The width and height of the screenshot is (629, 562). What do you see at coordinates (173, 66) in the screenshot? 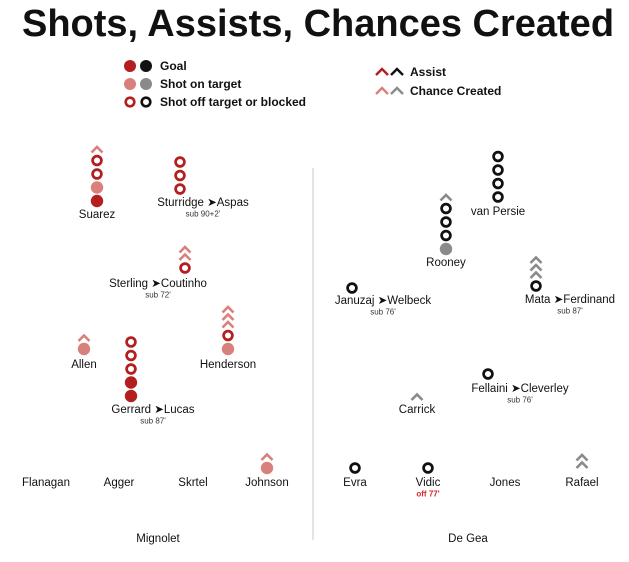
I see `legend-goal-label: Goal` at bounding box center [173, 66].